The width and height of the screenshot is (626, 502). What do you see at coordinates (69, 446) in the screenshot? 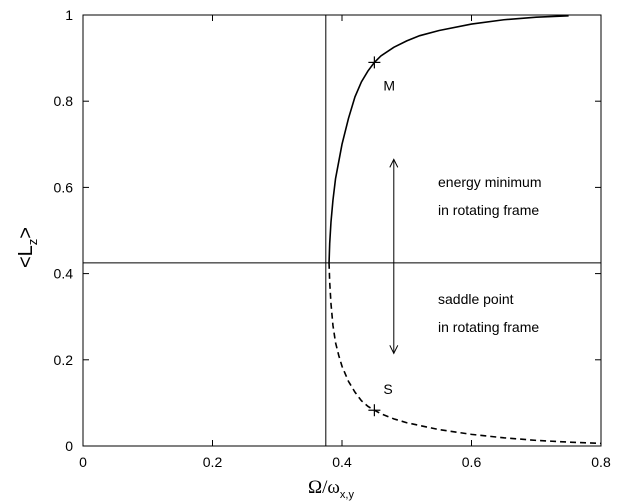
I see `y-tick-label: 0` at bounding box center [69, 446].